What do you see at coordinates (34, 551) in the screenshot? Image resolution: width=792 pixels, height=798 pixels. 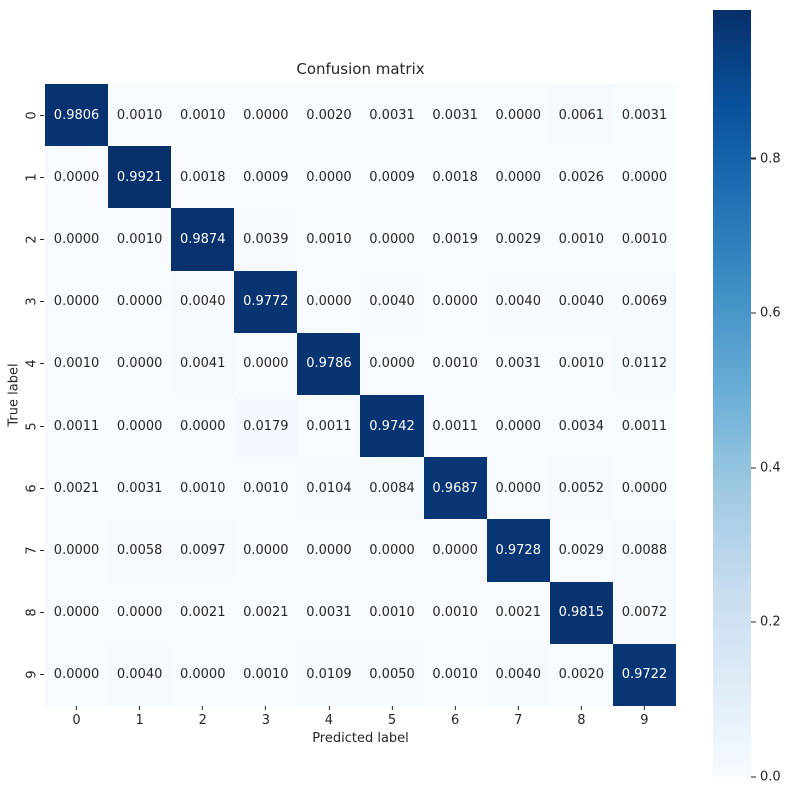 I see `y-tick-7: 7` at bounding box center [34, 551].